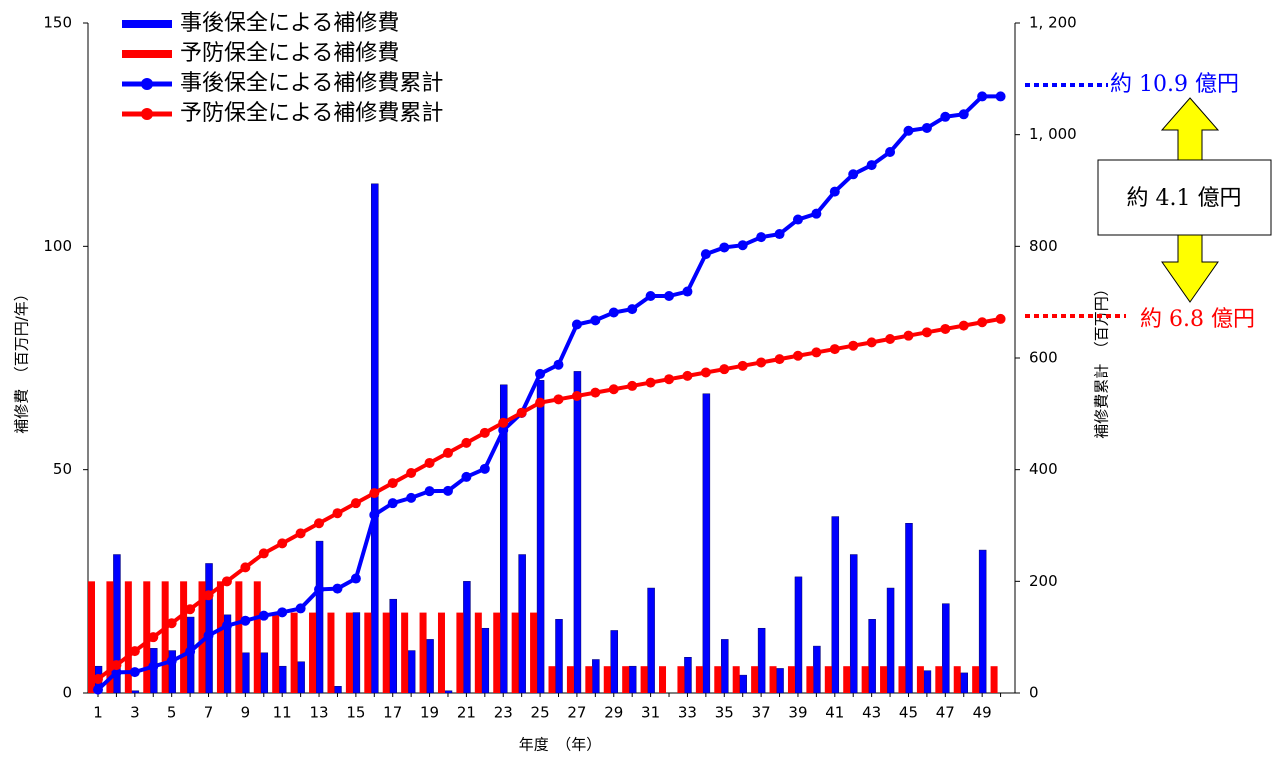  I want to click on x-tick-label: 47, so click(945, 713).